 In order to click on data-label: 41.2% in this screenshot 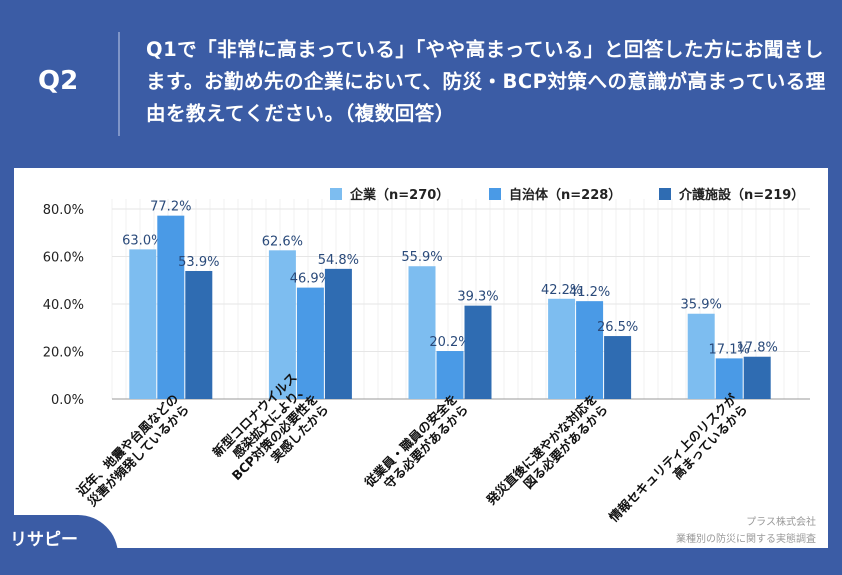, I will do `click(589, 292)`.